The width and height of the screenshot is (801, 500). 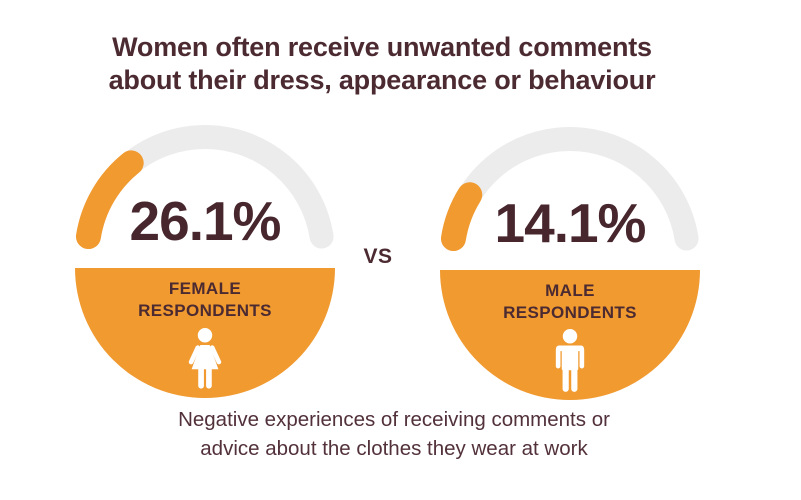 I want to click on gauge-label: FEMALE RESPONDENTS, so click(x=205, y=300).